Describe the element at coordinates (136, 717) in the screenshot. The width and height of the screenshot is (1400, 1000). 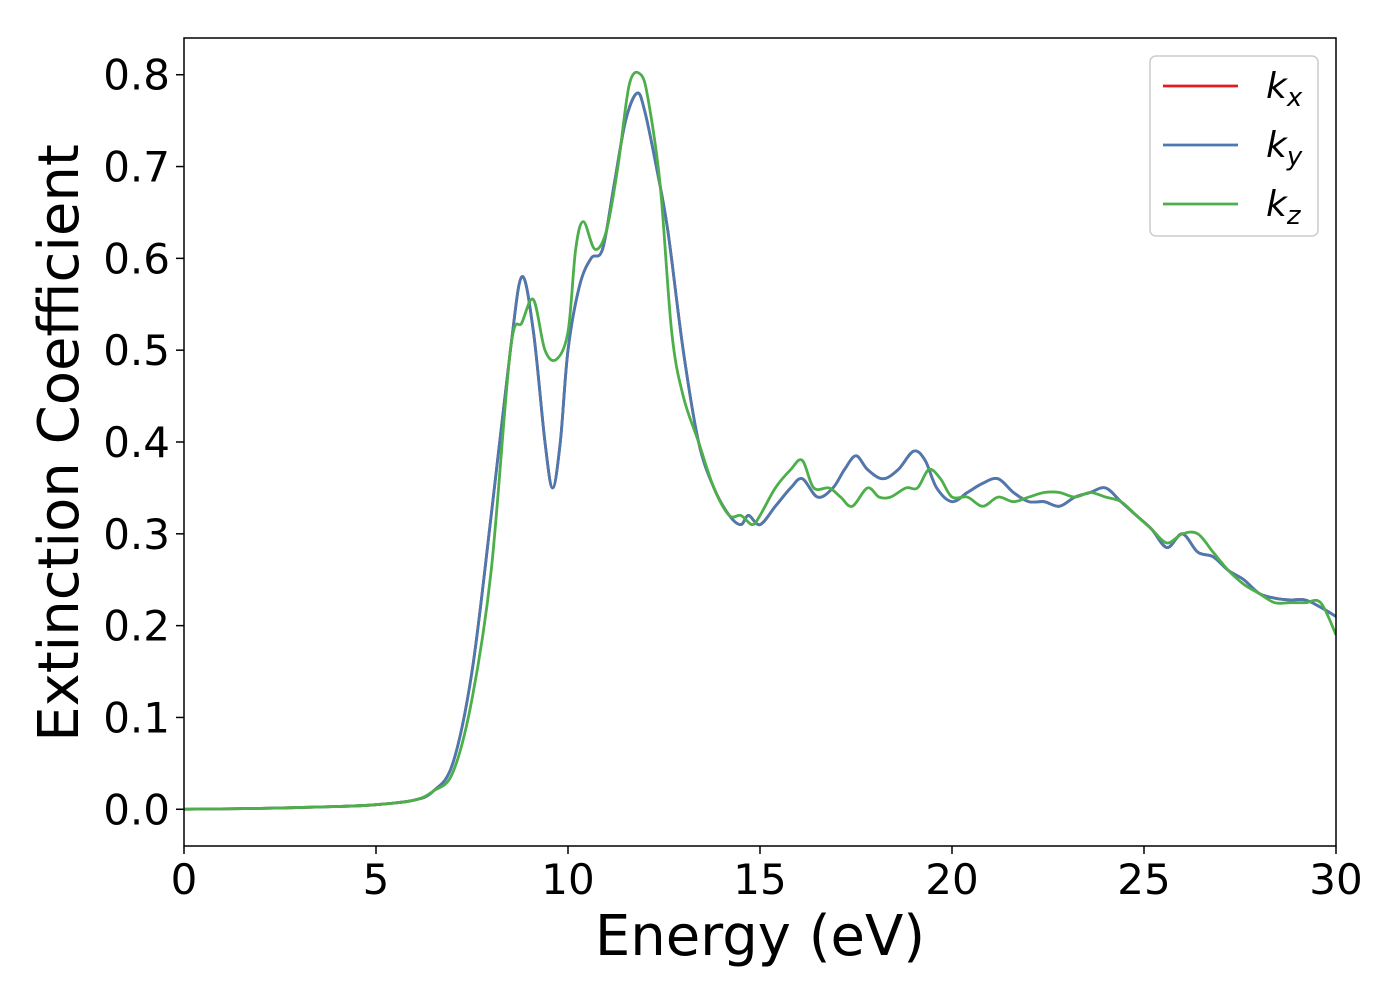
I see `y-tick-label: 0.1` at that location.